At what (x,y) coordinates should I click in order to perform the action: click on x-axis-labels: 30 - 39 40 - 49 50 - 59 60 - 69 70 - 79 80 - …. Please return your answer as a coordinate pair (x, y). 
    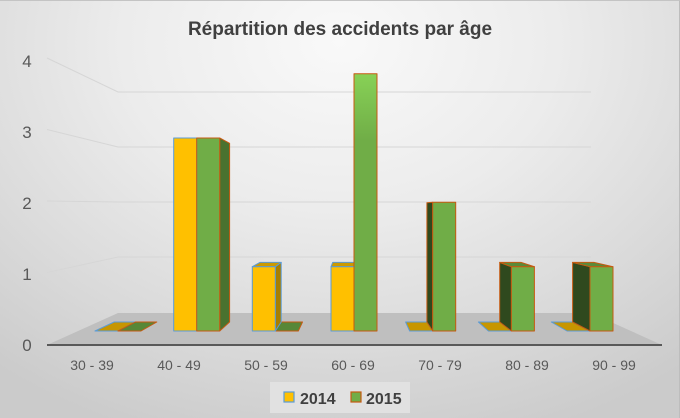
    Looking at the image, I should click on (353, 365).